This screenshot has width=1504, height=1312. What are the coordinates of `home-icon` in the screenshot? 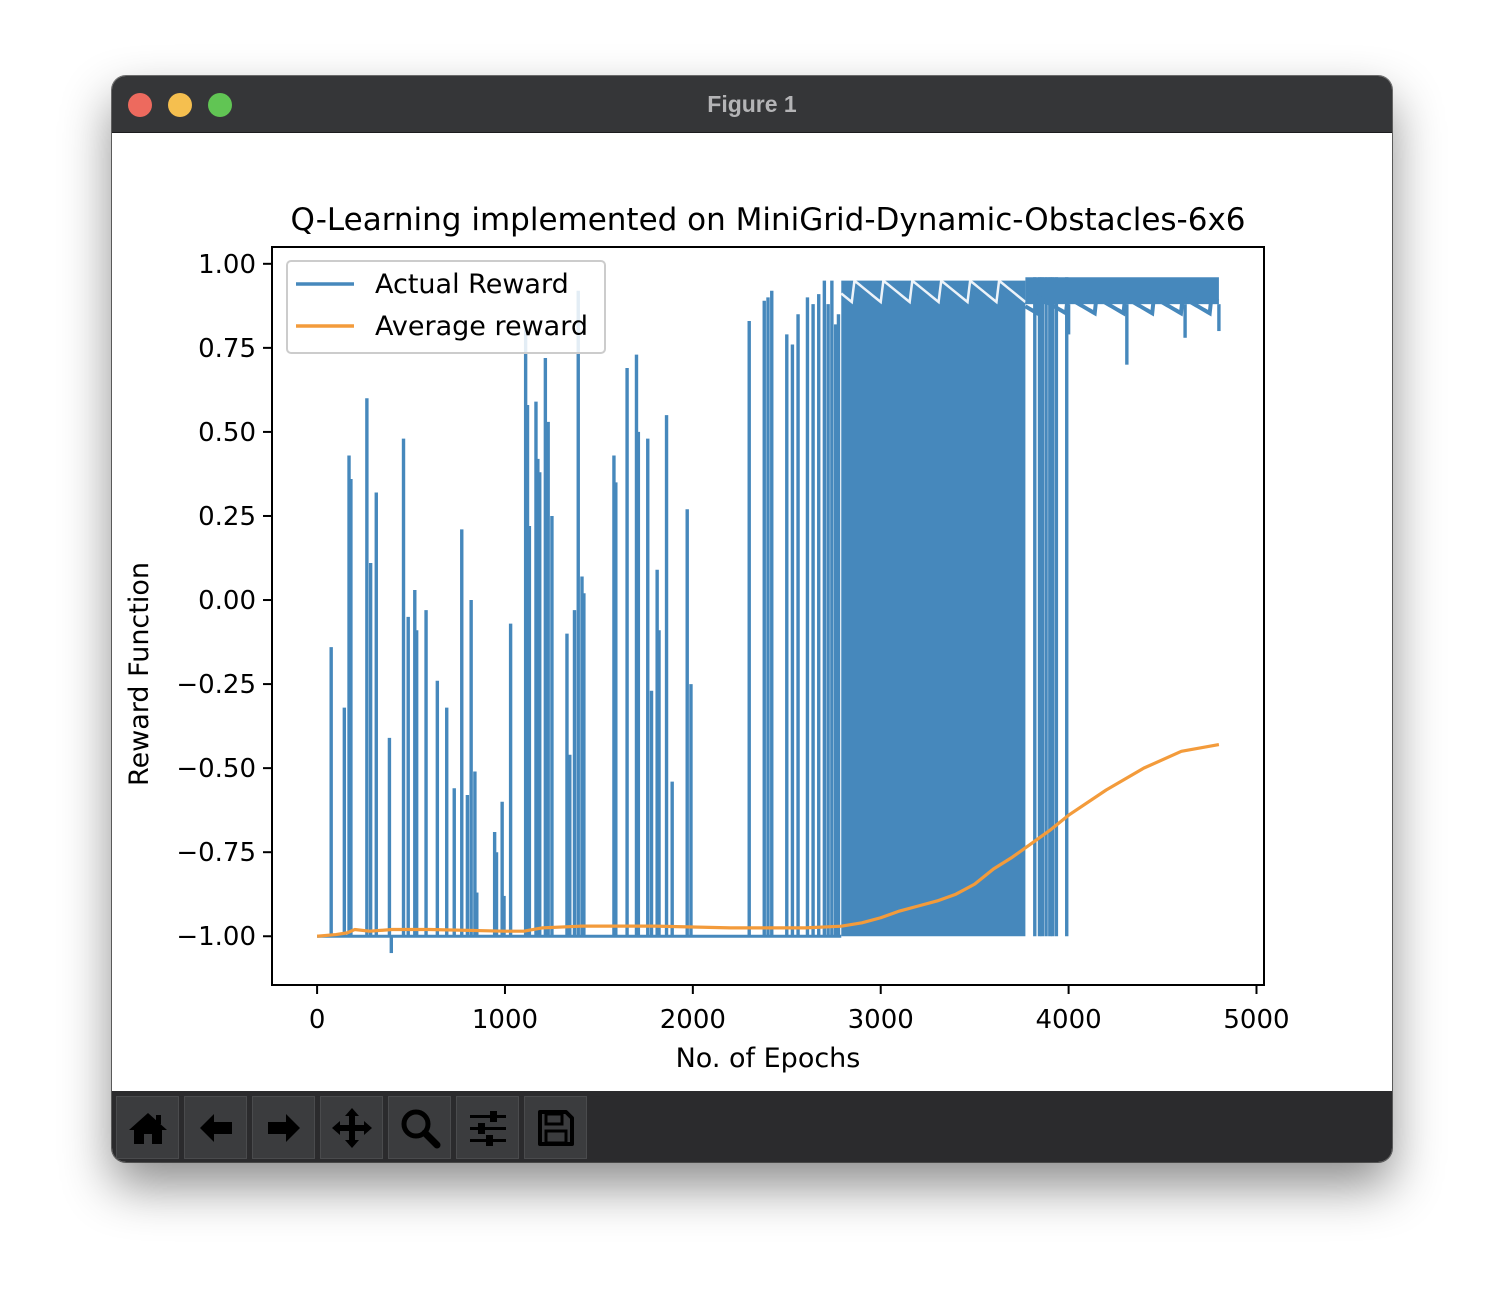 It's located at (147, 1128).